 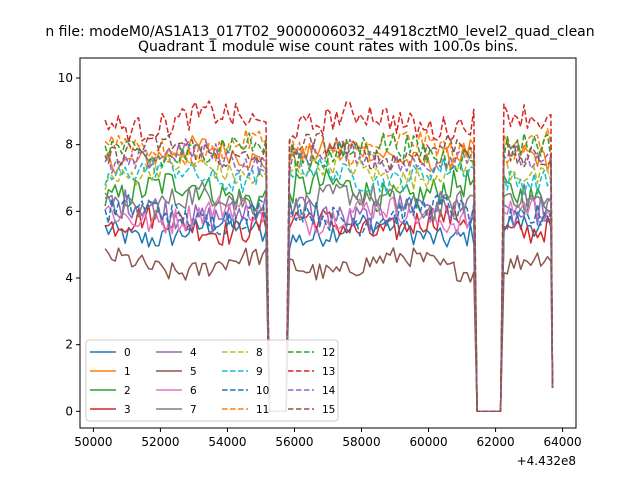 What do you see at coordinates (193, 353) in the screenshot?
I see `legend-label-4: 4` at bounding box center [193, 353].